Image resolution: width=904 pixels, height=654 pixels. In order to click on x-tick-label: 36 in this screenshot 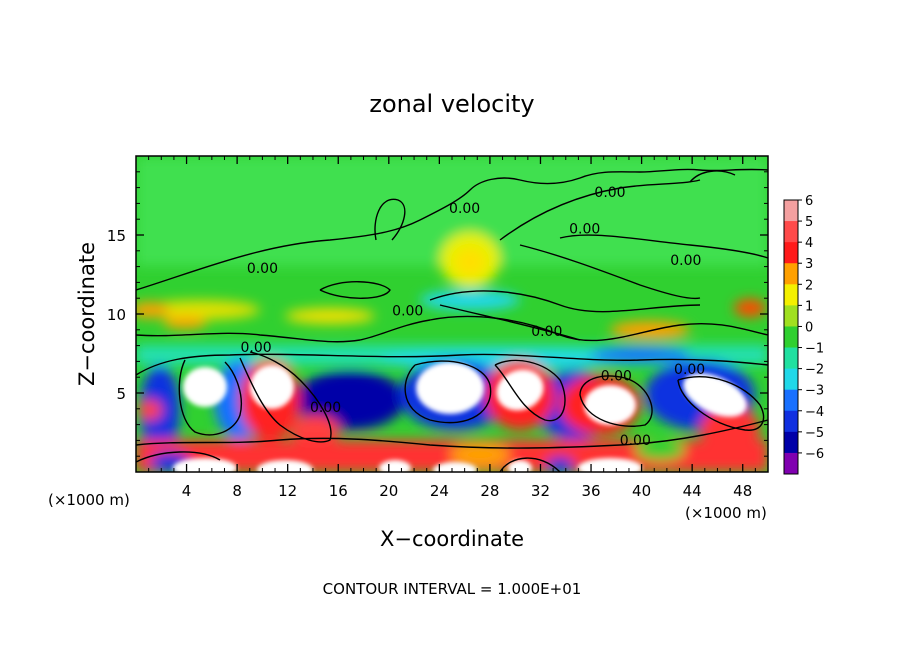, I will do `click(590, 491)`.